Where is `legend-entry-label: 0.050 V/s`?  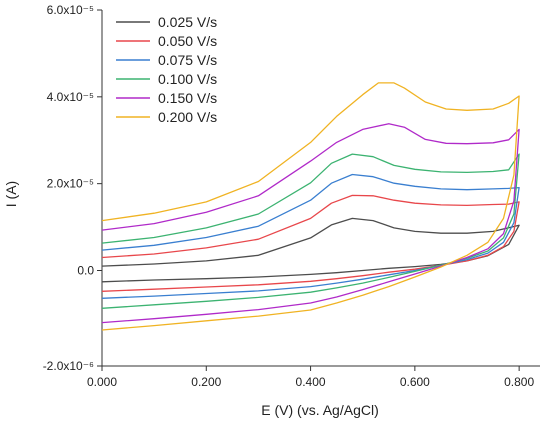
legend-entry-label: 0.050 V/s is located at coordinates (187, 41).